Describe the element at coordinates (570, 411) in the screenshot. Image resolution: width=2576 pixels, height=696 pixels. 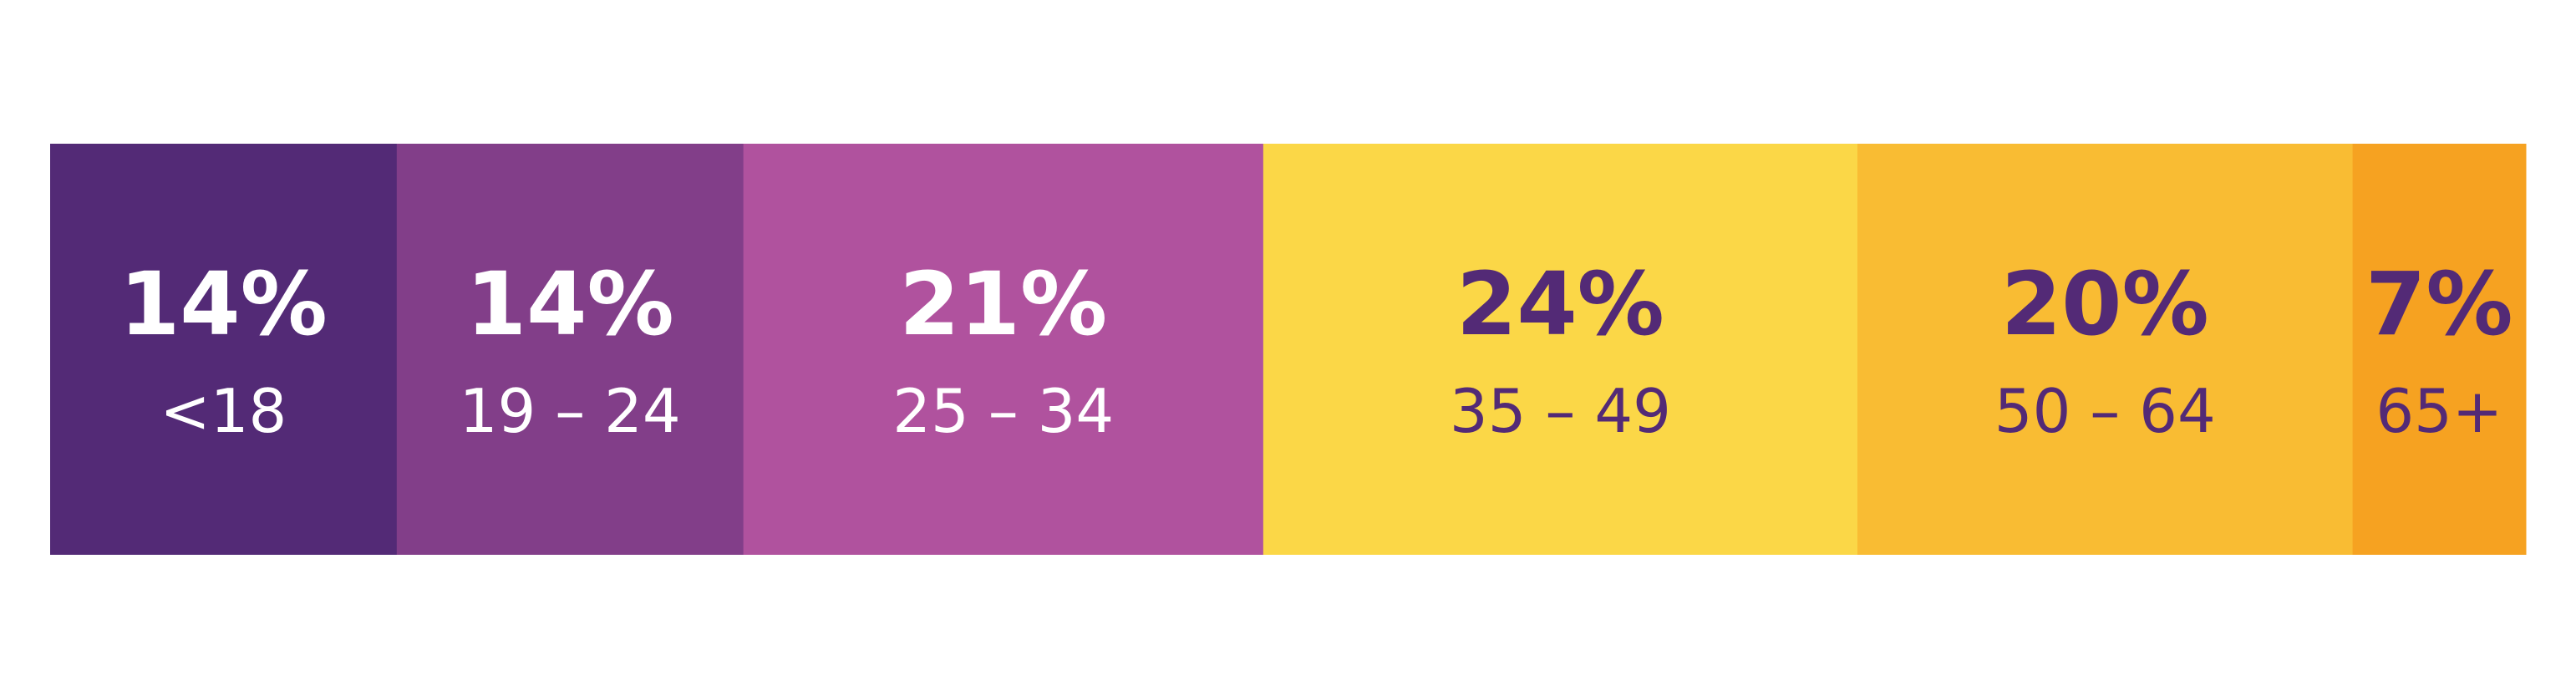
I see `category-label: 19 – 24` at that location.